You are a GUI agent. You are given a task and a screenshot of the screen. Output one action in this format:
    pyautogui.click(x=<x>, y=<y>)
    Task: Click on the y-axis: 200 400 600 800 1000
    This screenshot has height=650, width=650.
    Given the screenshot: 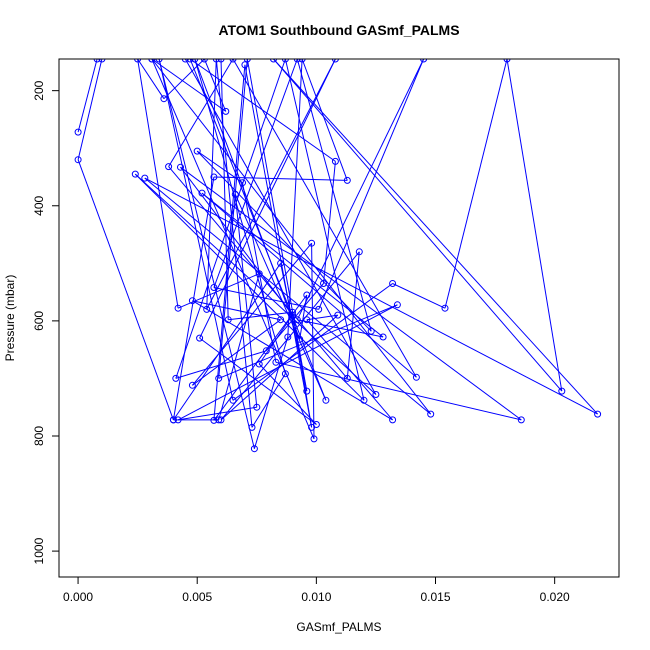 What is the action you would take?
    pyautogui.click(x=46, y=322)
    